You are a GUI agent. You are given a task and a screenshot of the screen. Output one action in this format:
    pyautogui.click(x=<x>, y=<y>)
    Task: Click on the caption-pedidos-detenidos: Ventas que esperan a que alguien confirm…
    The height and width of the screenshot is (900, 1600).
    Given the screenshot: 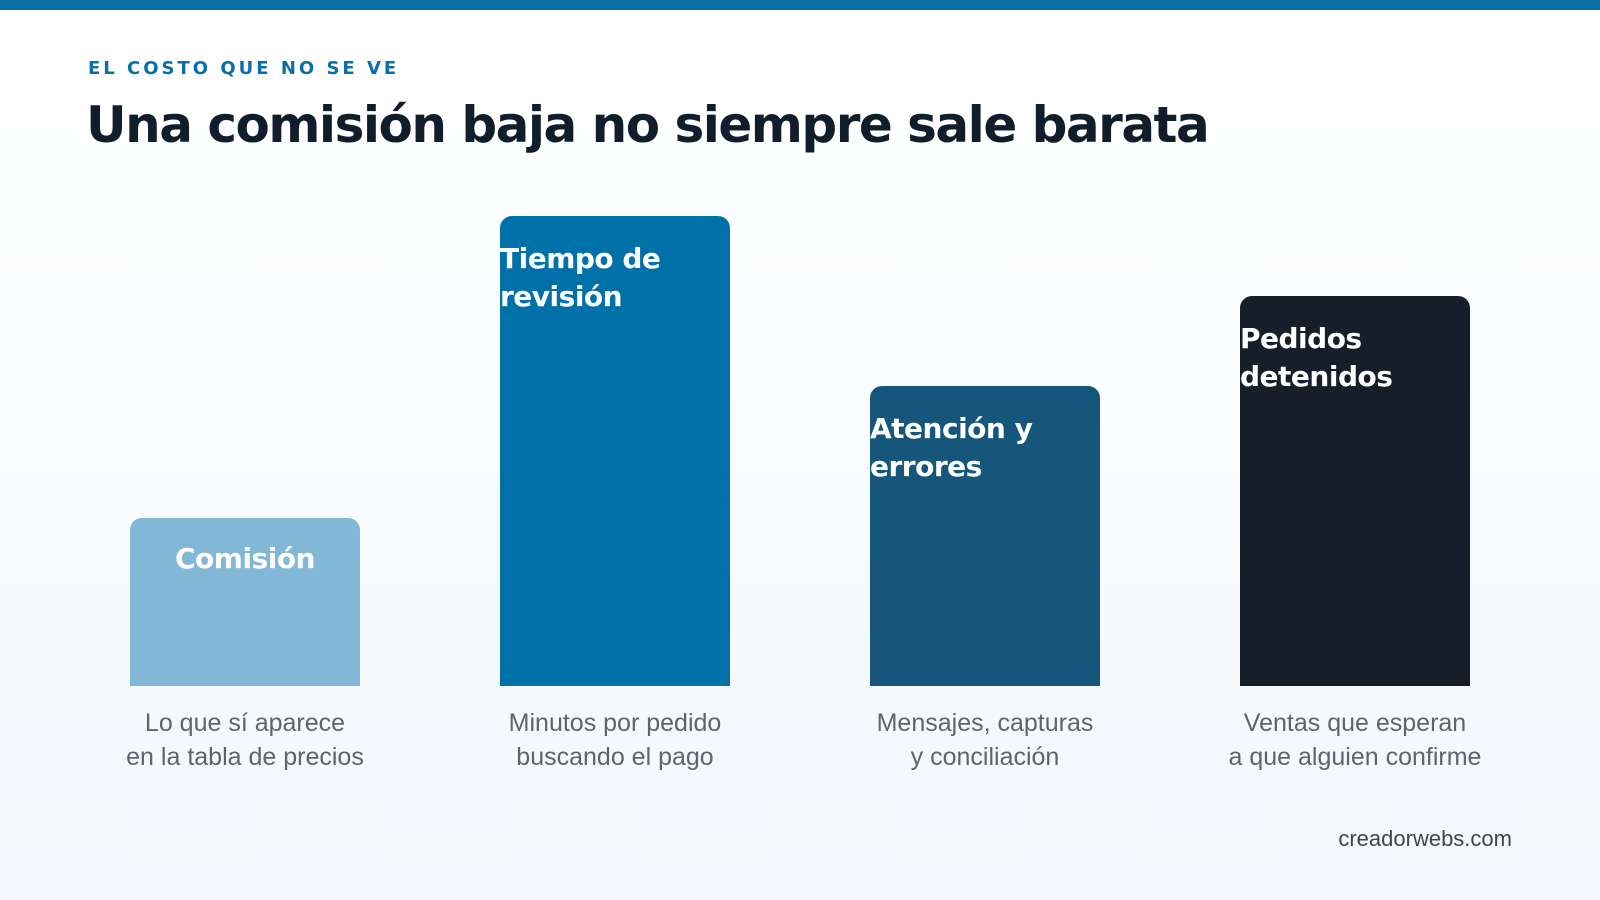 What is the action you would take?
    pyautogui.click(x=1355, y=740)
    